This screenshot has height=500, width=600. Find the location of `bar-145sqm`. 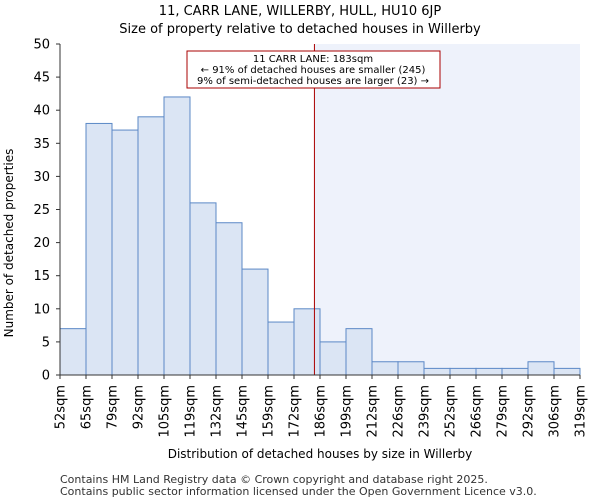

bar-145sqm is located at coordinates (255, 322).